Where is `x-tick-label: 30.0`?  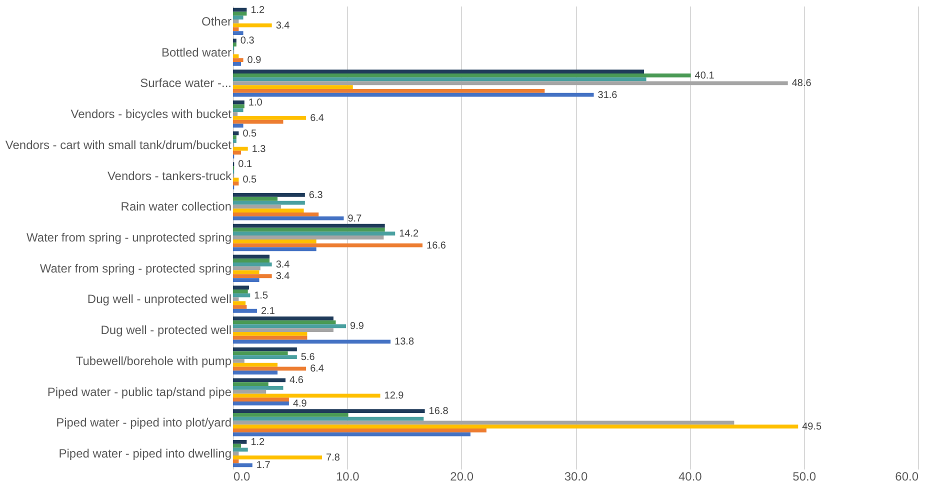
x-tick-label: 30.0 is located at coordinates (576, 477).